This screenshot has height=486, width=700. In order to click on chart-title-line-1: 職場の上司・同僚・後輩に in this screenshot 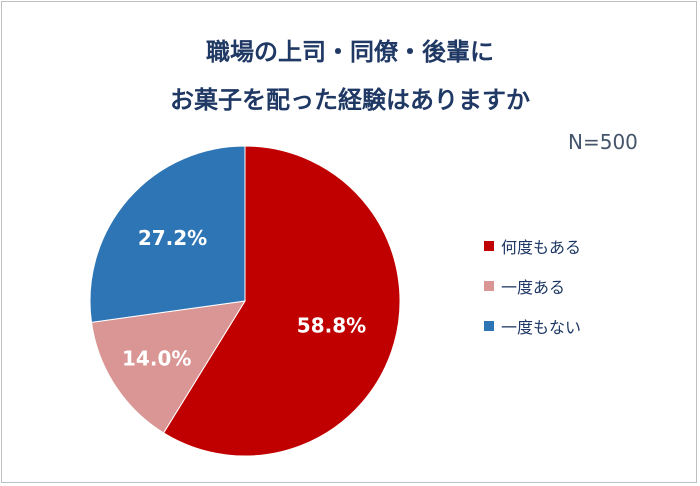, I will do `click(350, 52)`.